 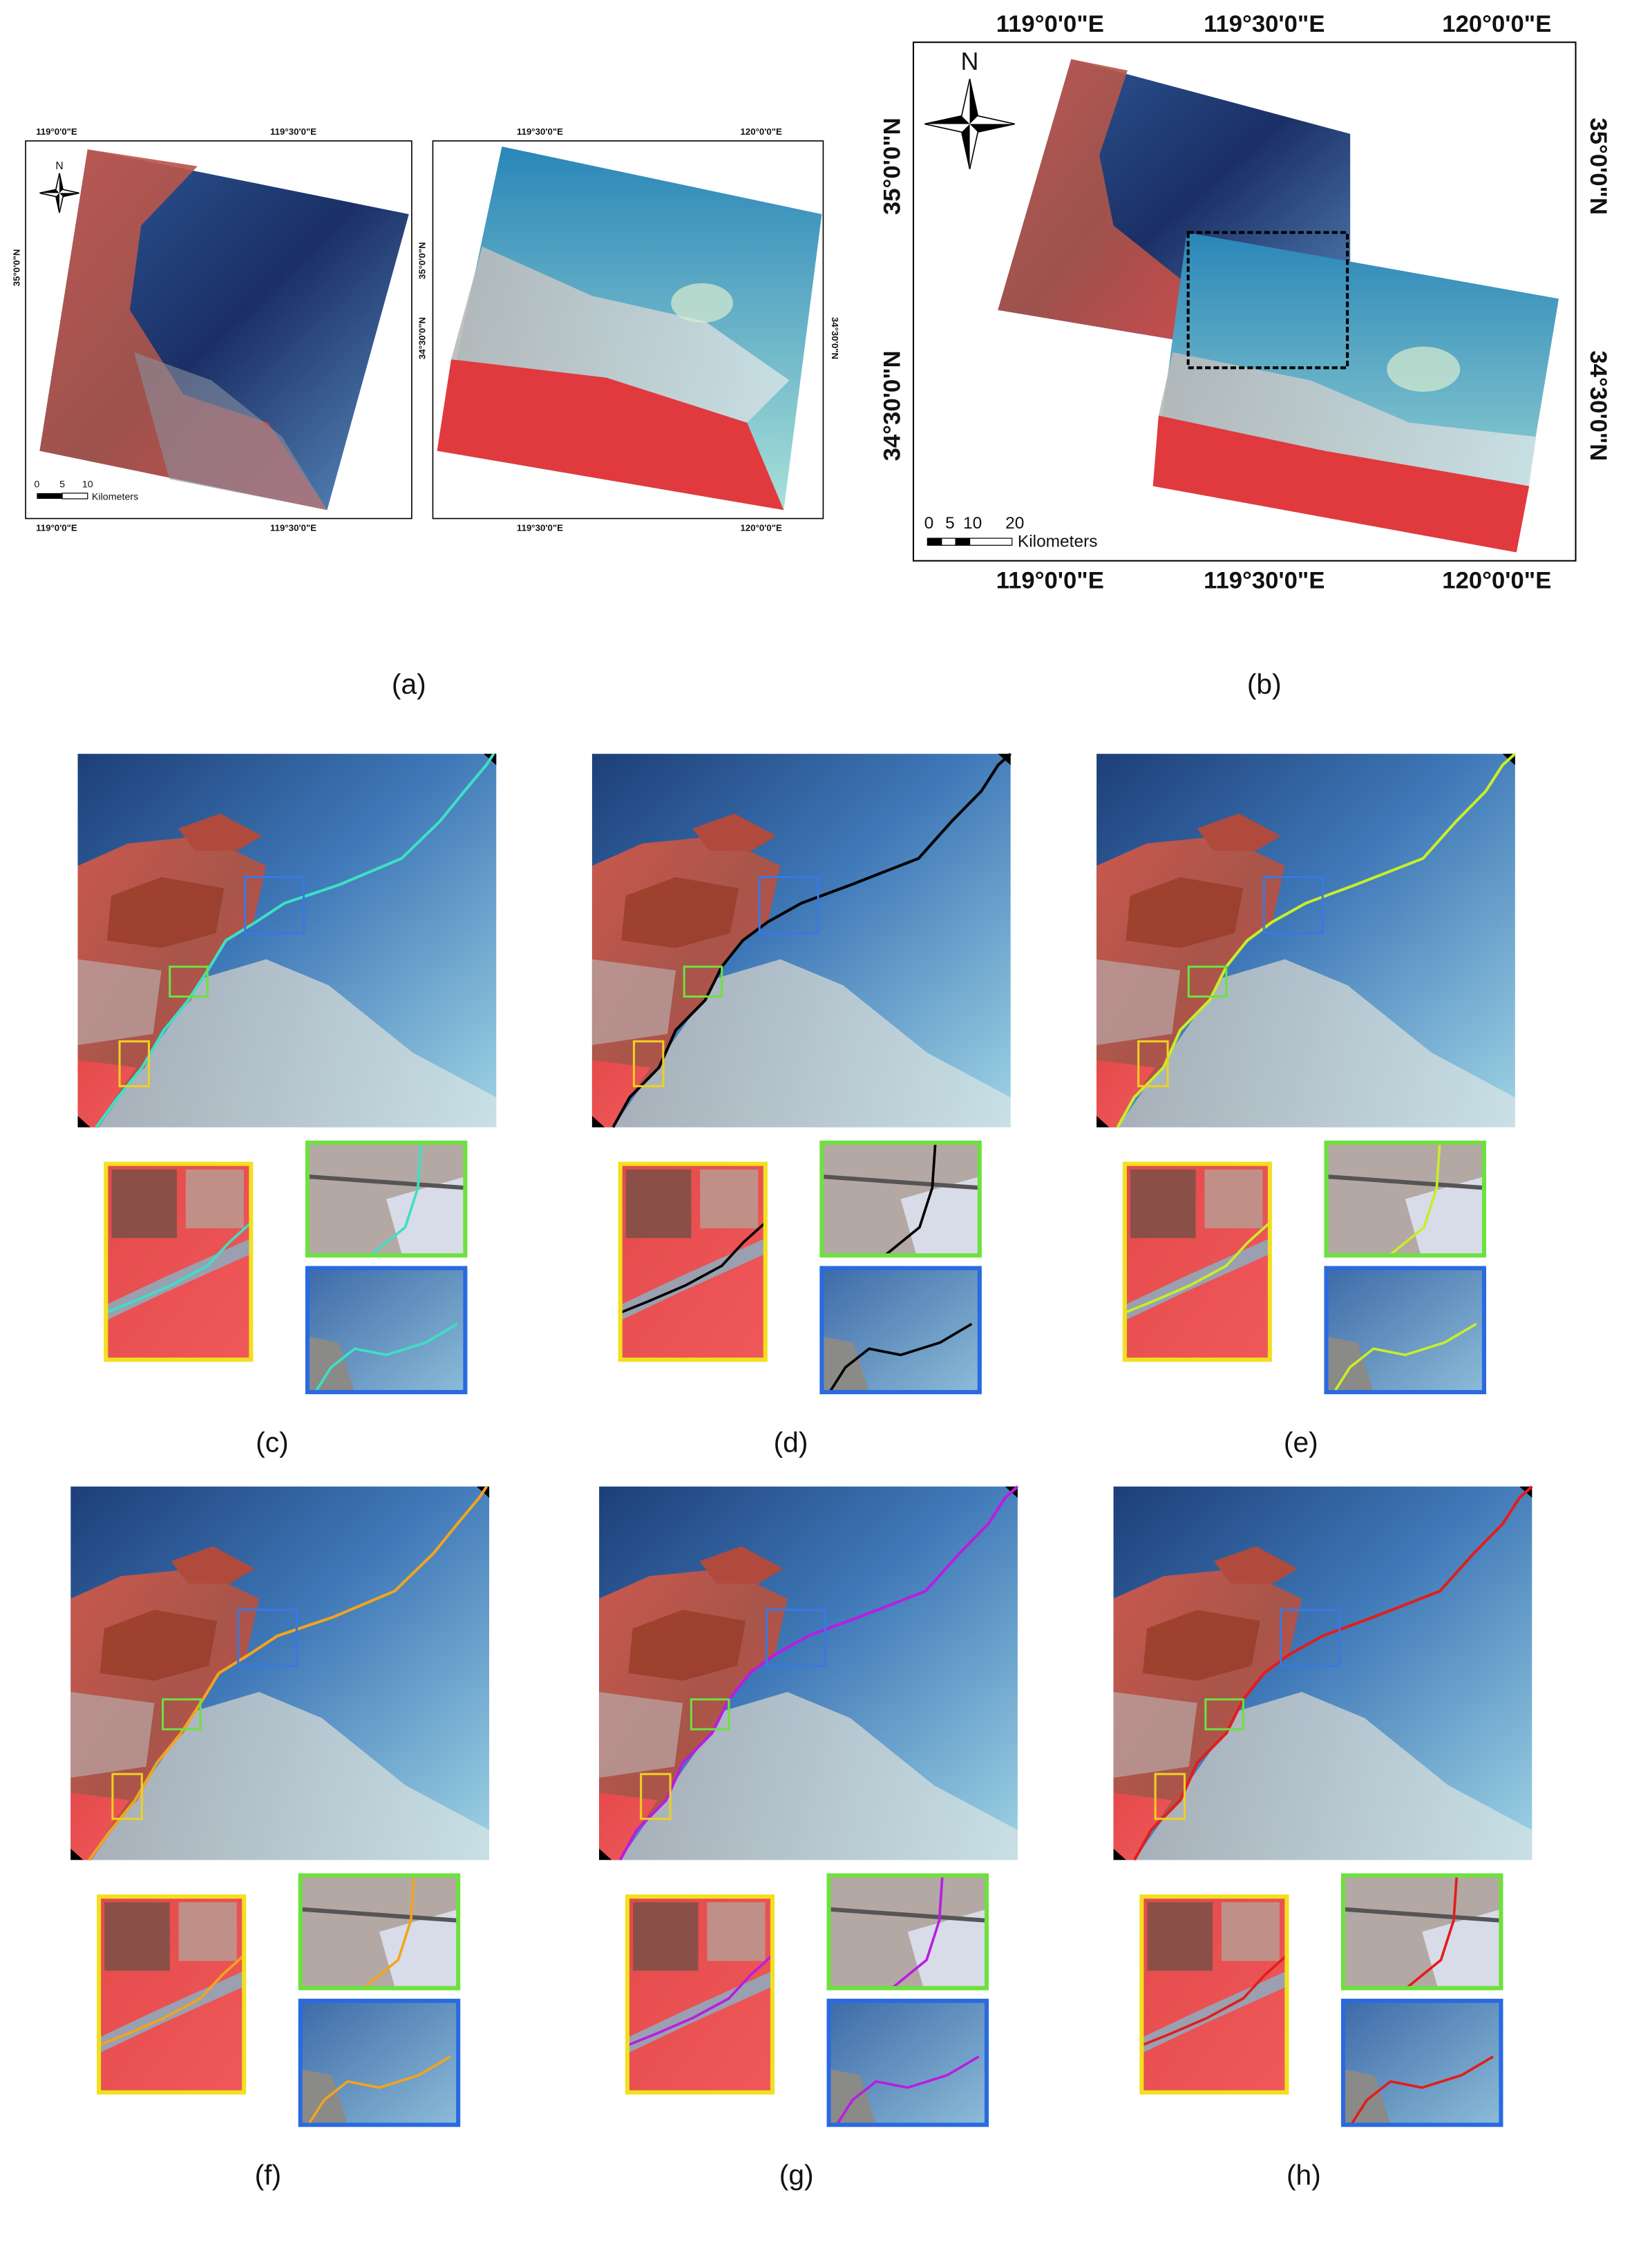 I want to click on lat-label: 34°30'0"N, so click(x=893, y=405).